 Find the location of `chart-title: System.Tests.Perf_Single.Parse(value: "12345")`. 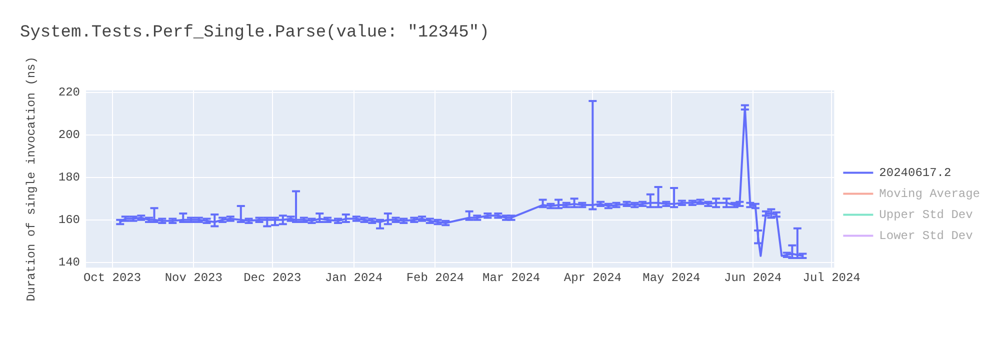

chart-title: System.Tests.Perf_Single.Parse(value: "12345") is located at coordinates (255, 33).